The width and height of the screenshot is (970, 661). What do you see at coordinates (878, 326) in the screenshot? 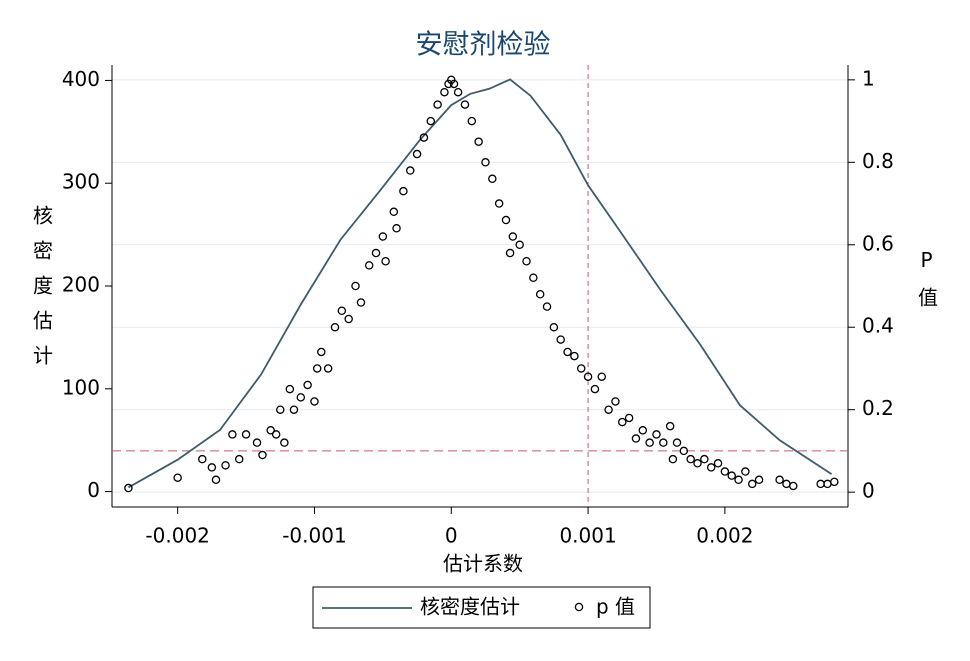
I see `y2-tick-label: 0.4` at bounding box center [878, 326].